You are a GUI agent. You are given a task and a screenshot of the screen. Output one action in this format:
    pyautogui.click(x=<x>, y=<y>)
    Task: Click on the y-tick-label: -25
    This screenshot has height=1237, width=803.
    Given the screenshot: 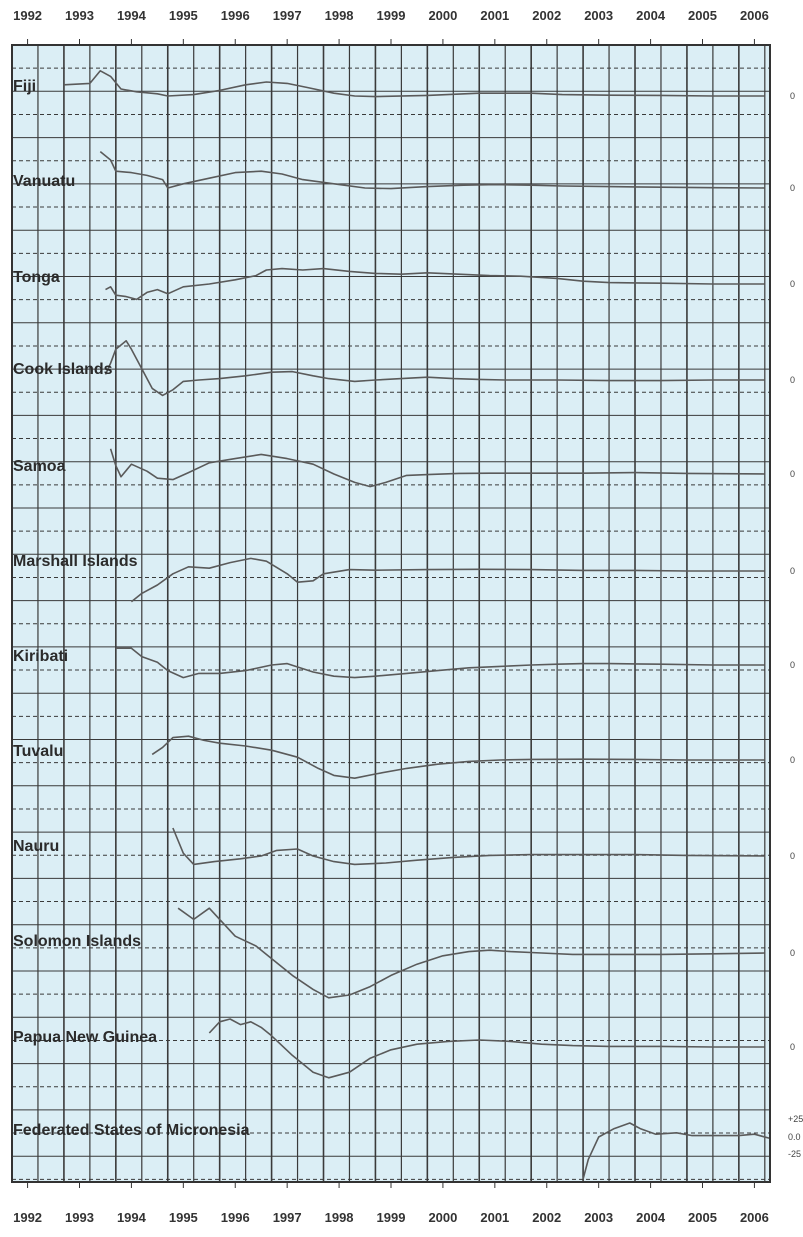 What is the action you would take?
    pyautogui.click(x=794, y=1154)
    